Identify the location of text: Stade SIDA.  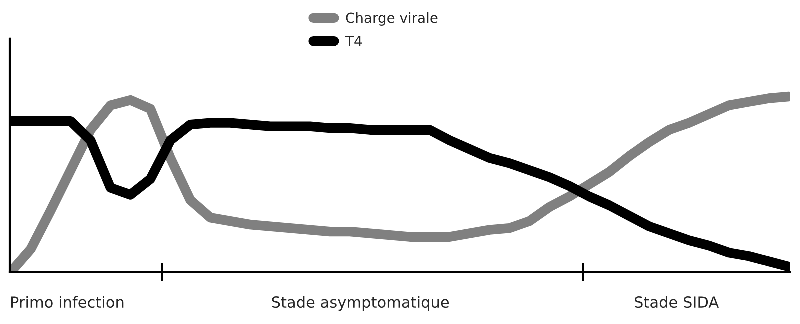
(677, 302).